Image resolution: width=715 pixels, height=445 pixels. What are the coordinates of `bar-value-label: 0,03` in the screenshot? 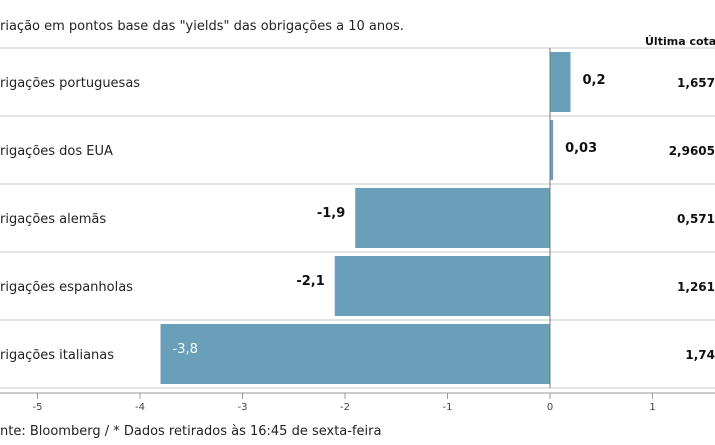 It's located at (581, 148).